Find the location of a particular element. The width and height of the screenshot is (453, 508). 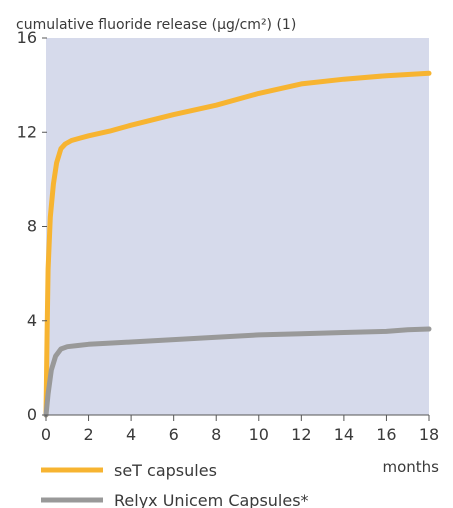

y-tick-label: 12 is located at coordinates (27, 131).